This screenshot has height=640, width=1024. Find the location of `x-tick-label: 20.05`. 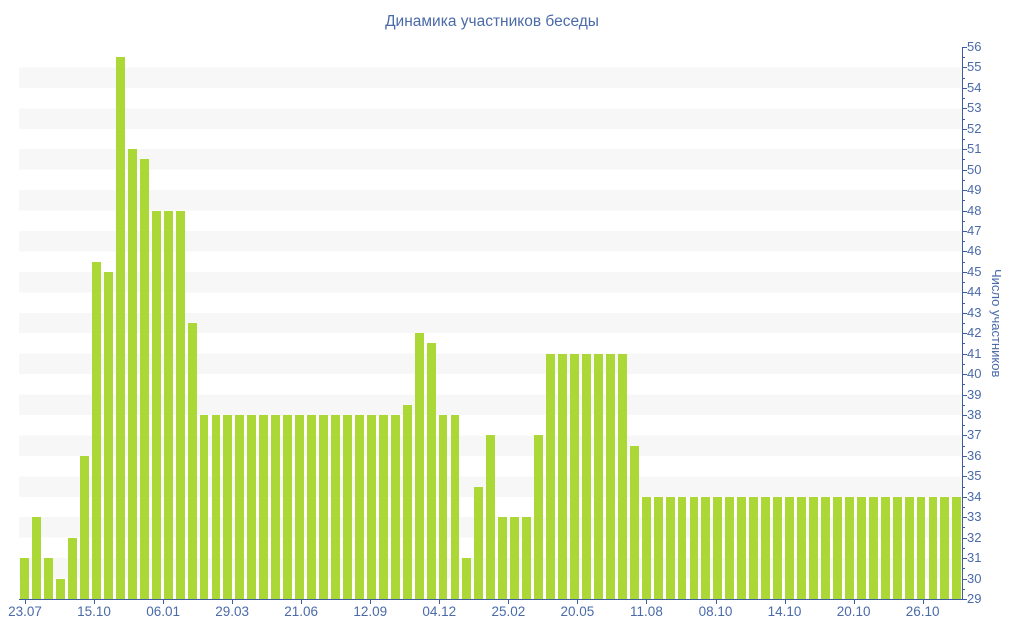

x-tick-label: 20.05 is located at coordinates (577, 611).